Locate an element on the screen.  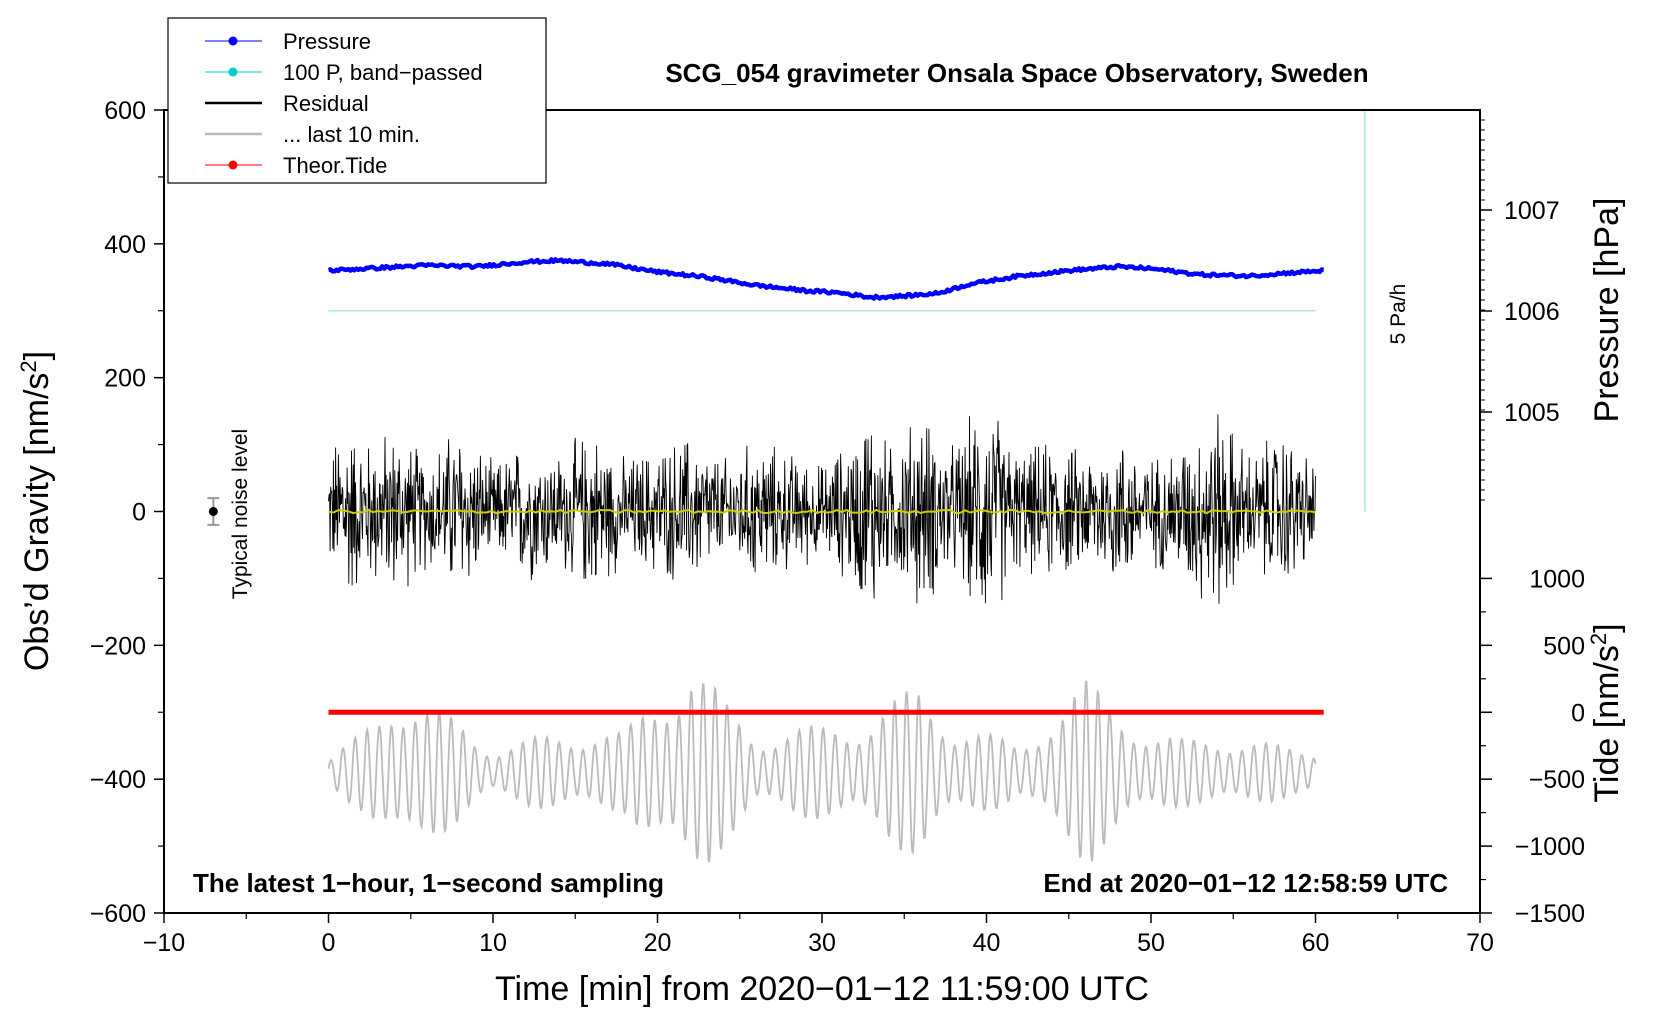
tide-tick-label: −500 is located at coordinates (1557, 780).